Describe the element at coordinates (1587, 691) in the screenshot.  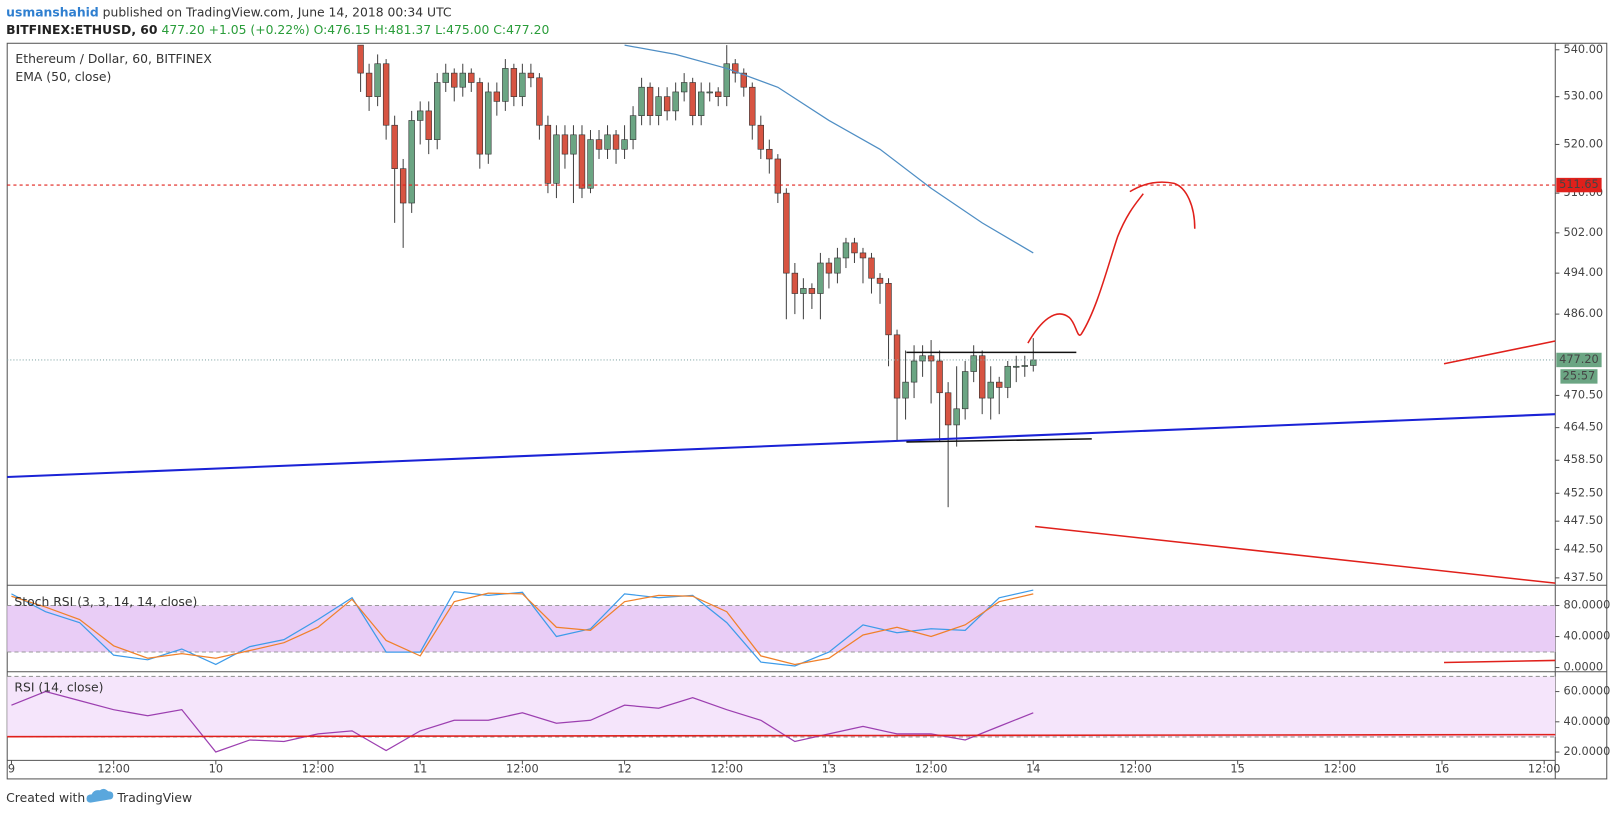
I see `y-tick-label: 60.0000` at that location.